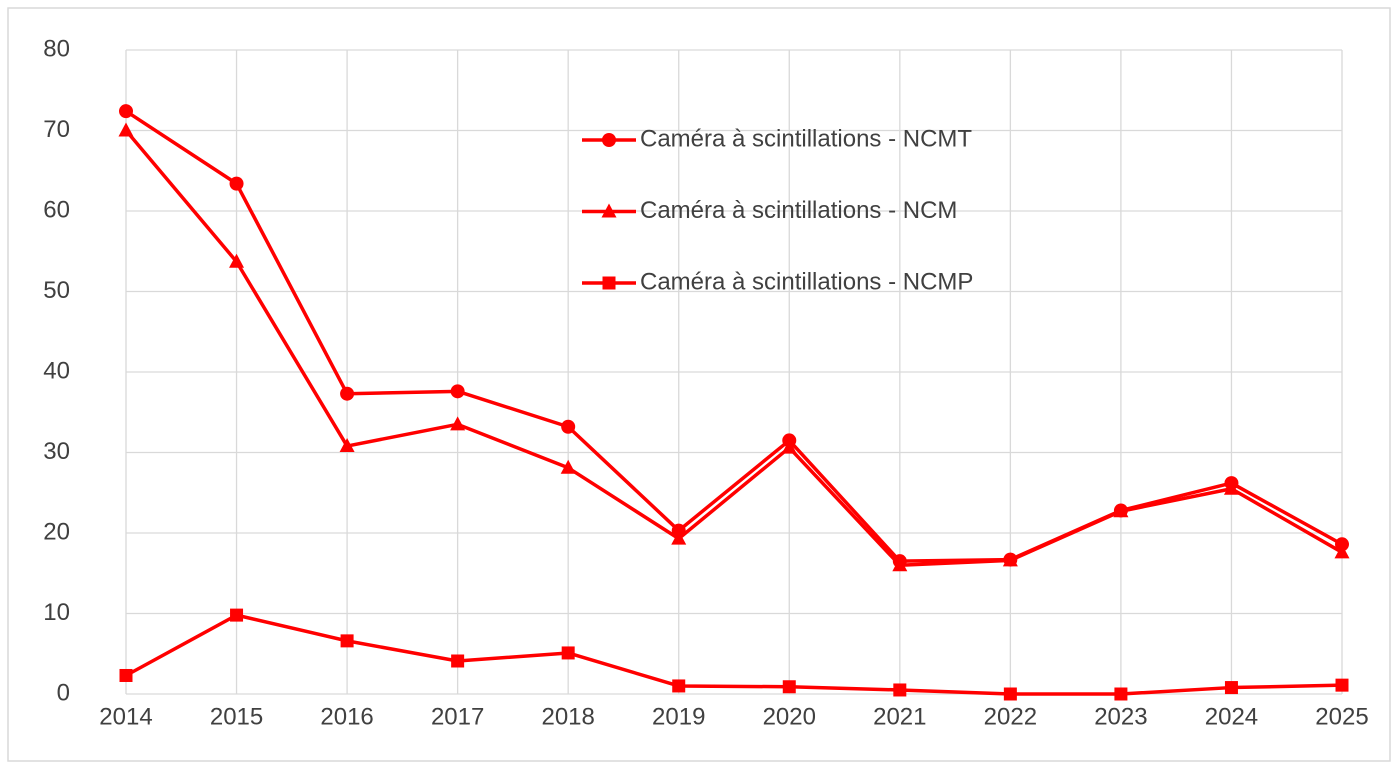 Image resolution: width=1398 pixels, height=769 pixels. What do you see at coordinates (125, 716) in the screenshot?
I see `x-tick-label: 2014` at bounding box center [125, 716].